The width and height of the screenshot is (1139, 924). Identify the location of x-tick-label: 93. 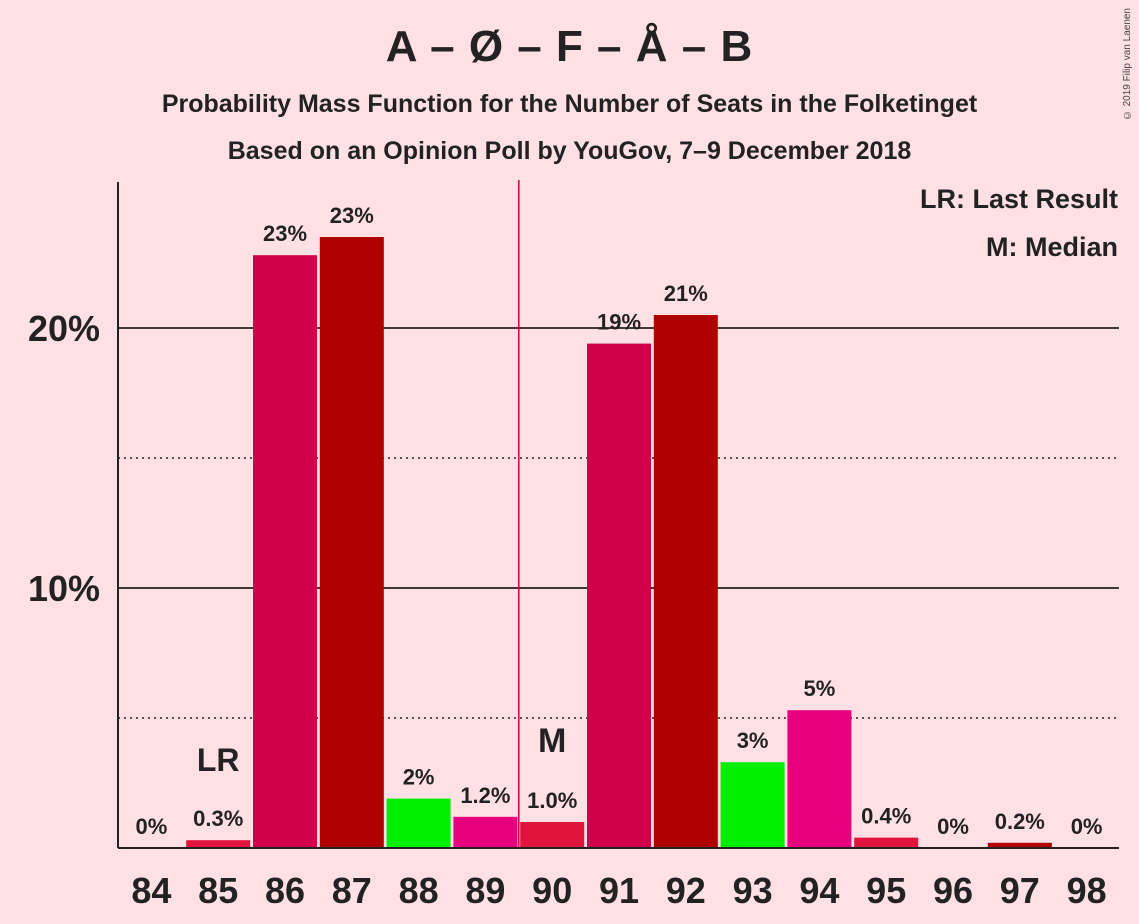
(753, 890).